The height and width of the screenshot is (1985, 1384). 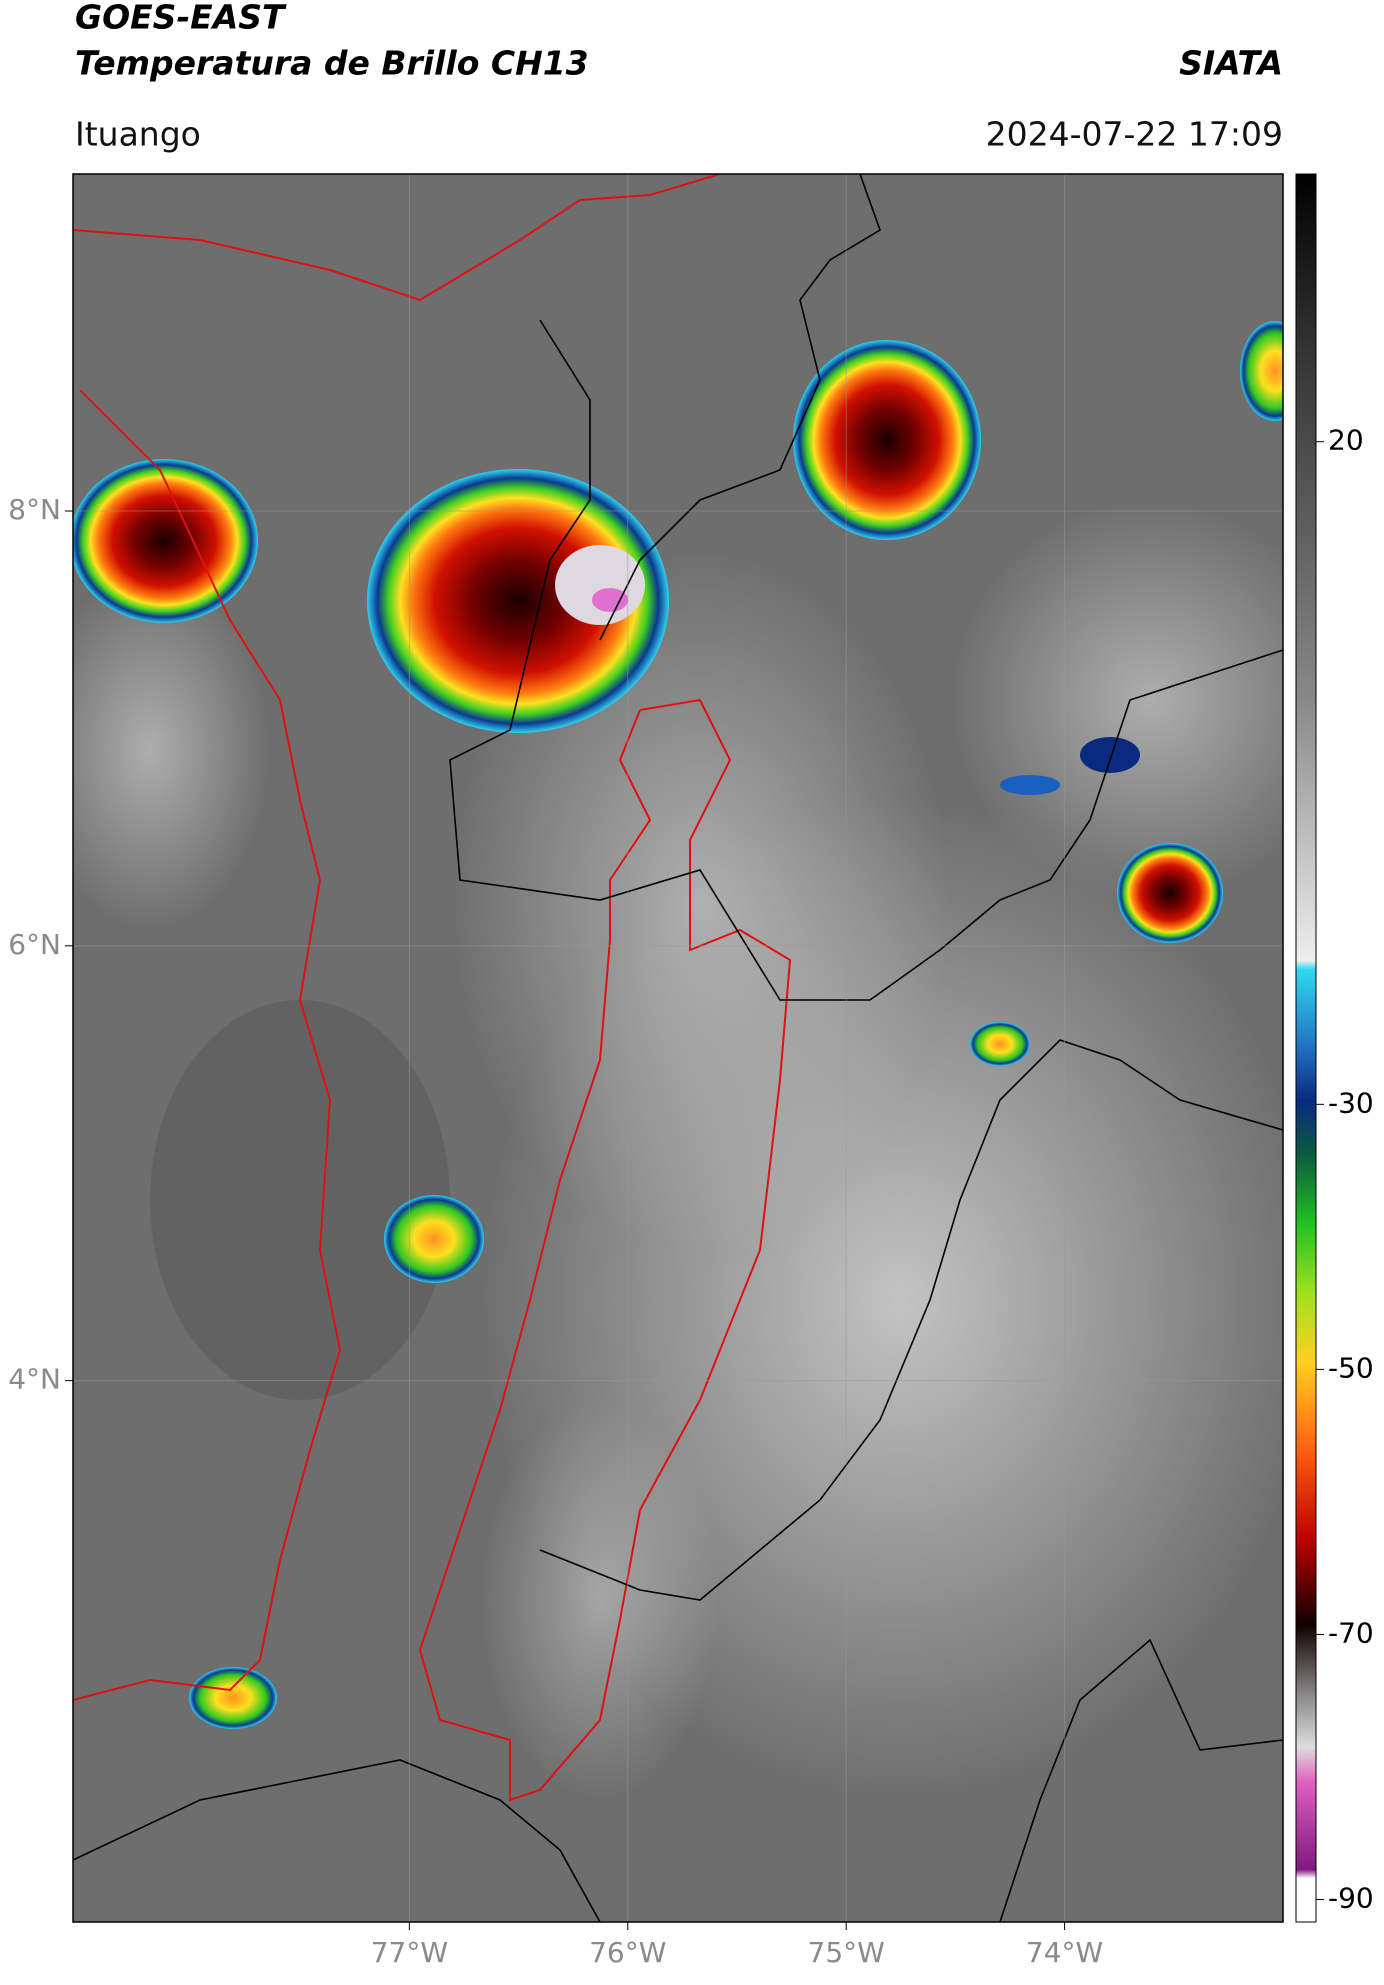 I want to click on y-tick-label: 4°N, so click(x=34, y=1379).